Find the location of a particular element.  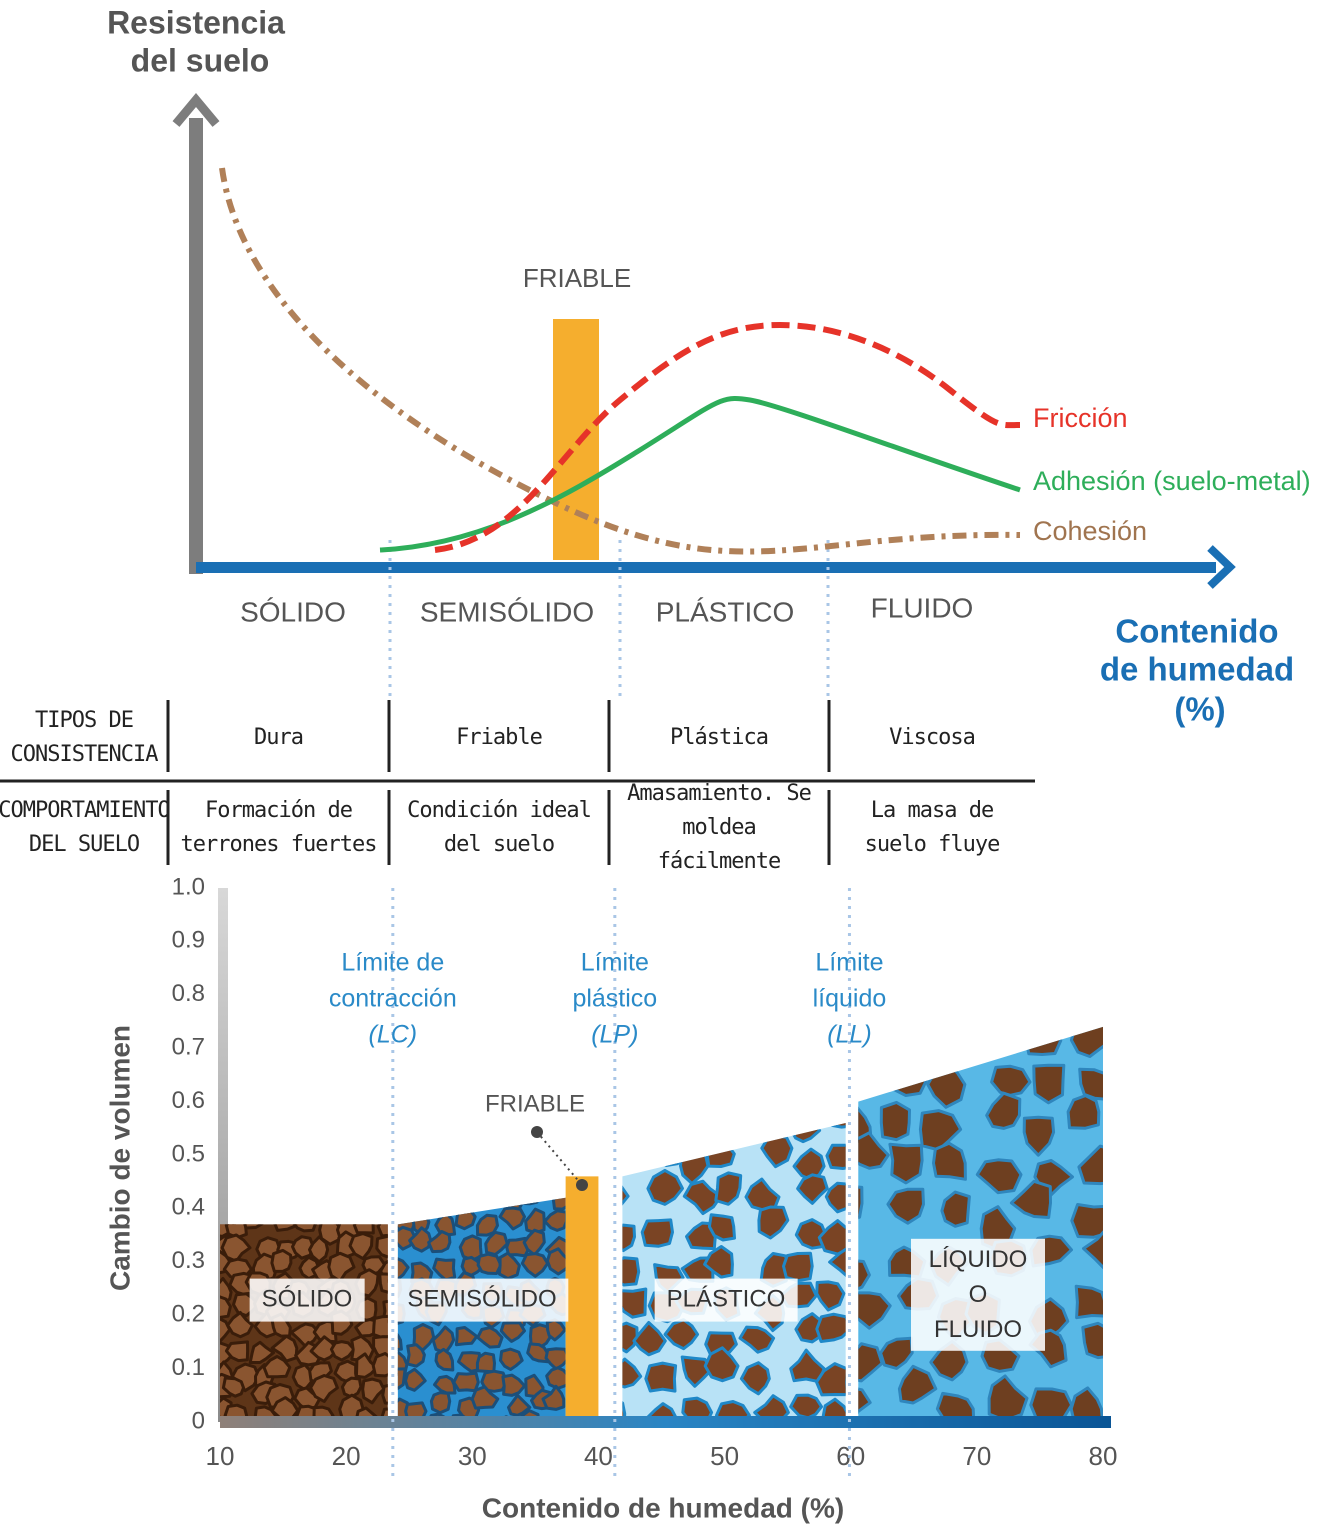

x-axis-arrow is located at coordinates (1221, 567).